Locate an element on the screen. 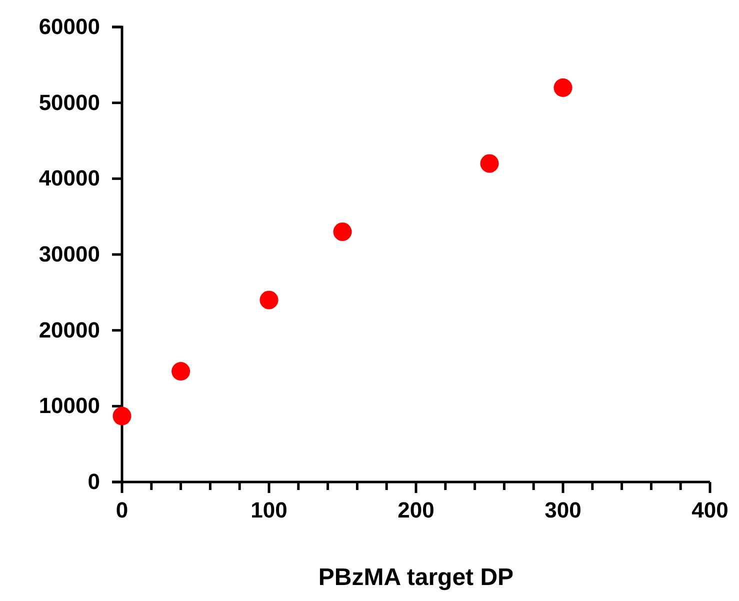  y-tick-label: 0 is located at coordinates (94, 481).